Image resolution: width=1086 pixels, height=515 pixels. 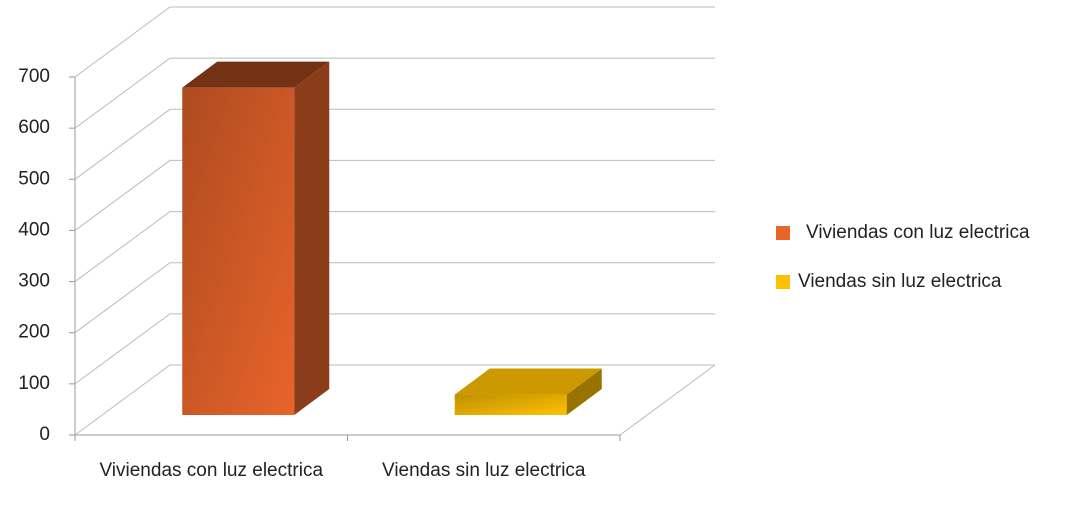 What do you see at coordinates (34, 383) in the screenshot?
I see `y-tick-label: 100` at bounding box center [34, 383].